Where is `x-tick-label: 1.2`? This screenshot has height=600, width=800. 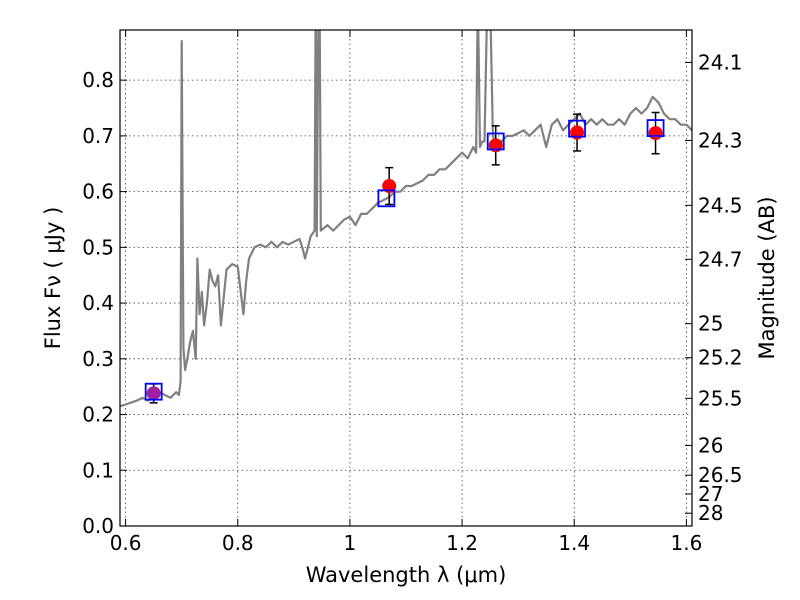 x-tick-label: 1.2 is located at coordinates (462, 543).